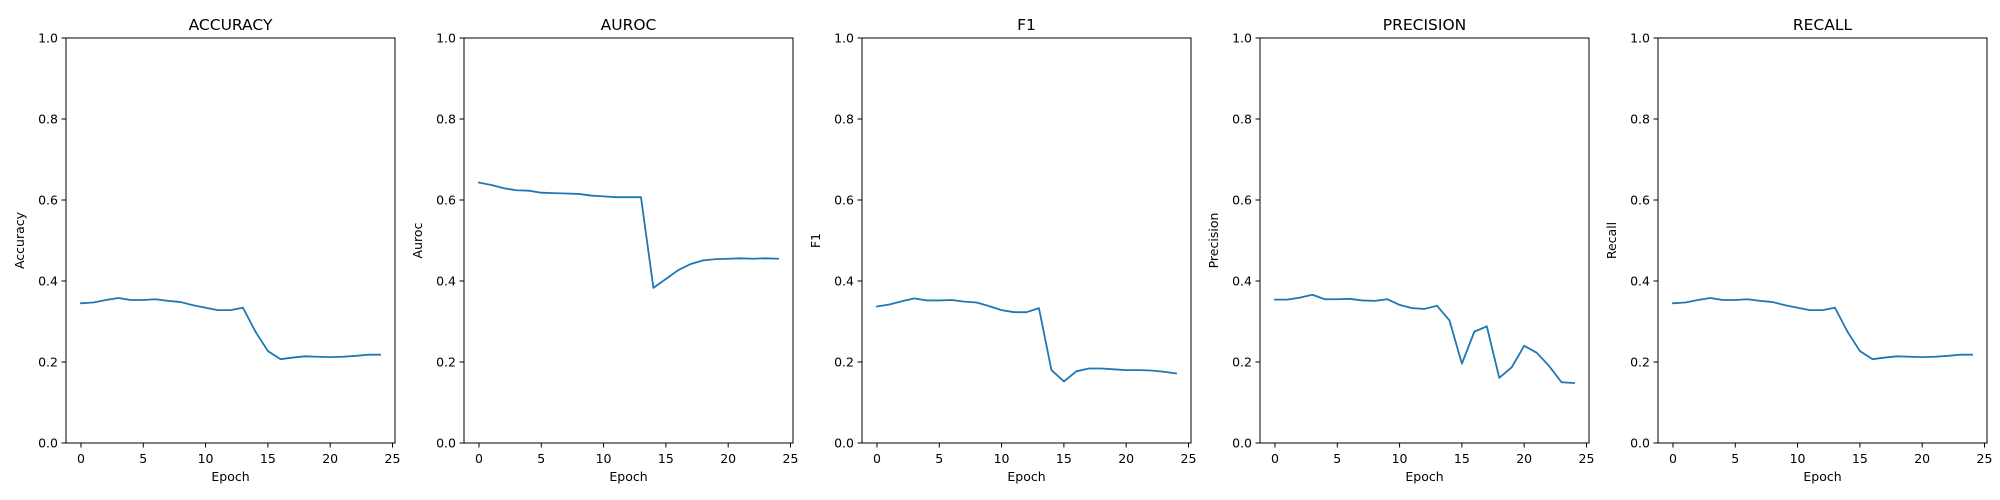 The image size is (2000, 500). Describe the element at coordinates (1823, 25) in the screenshot. I see `chart-title: RECALL` at that location.